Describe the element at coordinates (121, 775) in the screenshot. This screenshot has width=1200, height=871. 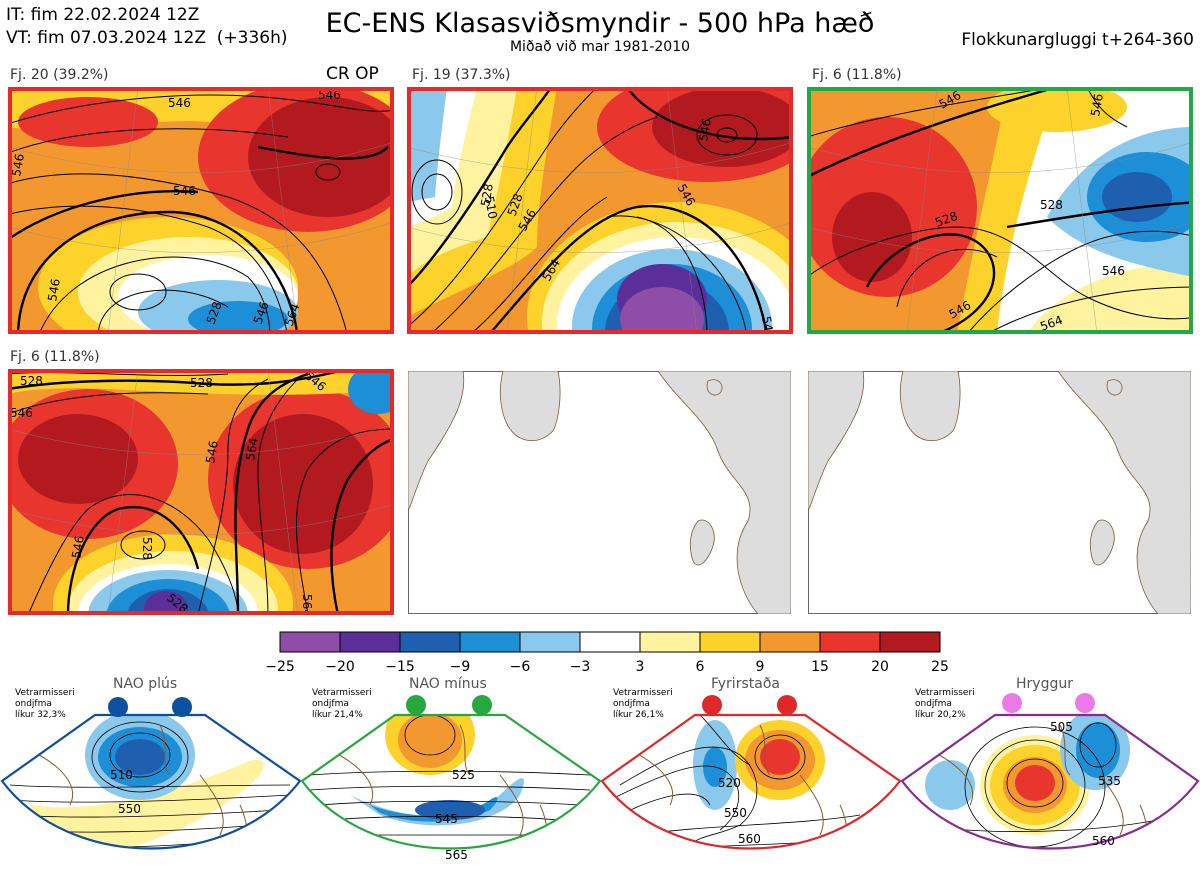
I see `regime-contour-label: 510` at that location.